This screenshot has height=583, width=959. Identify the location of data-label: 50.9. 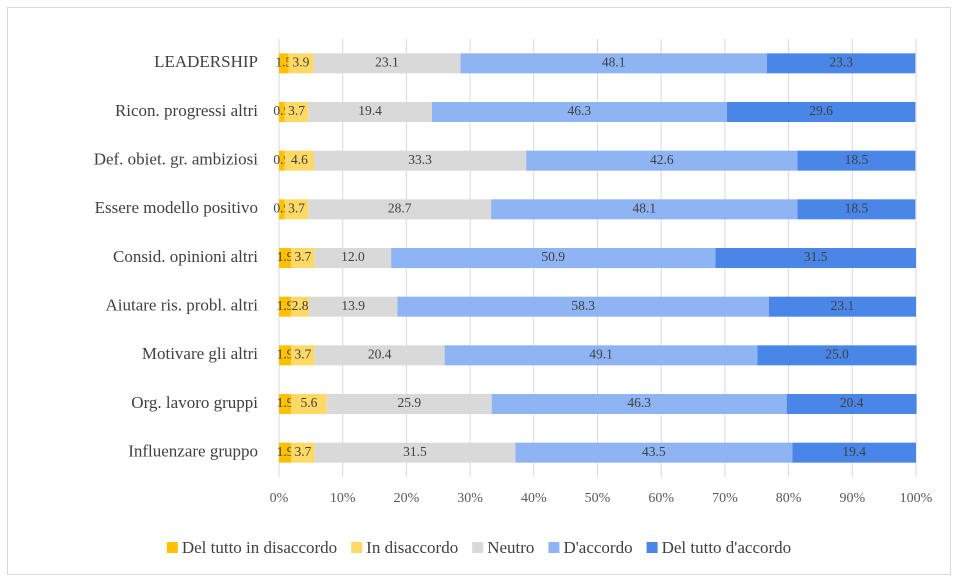
(553, 256).